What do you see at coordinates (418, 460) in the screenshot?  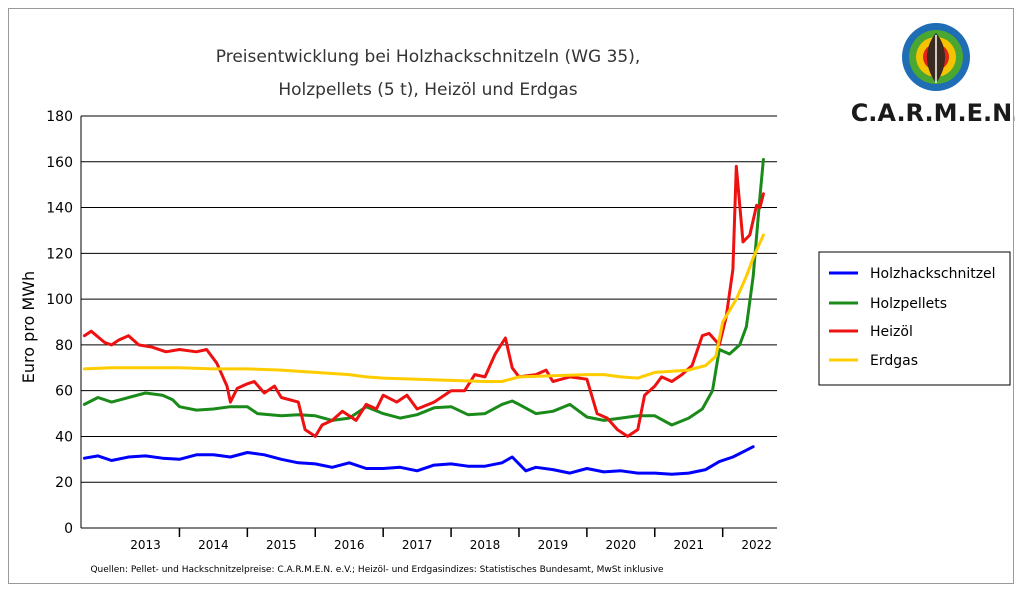 I see `series-line-holzhackschnitzel` at bounding box center [418, 460].